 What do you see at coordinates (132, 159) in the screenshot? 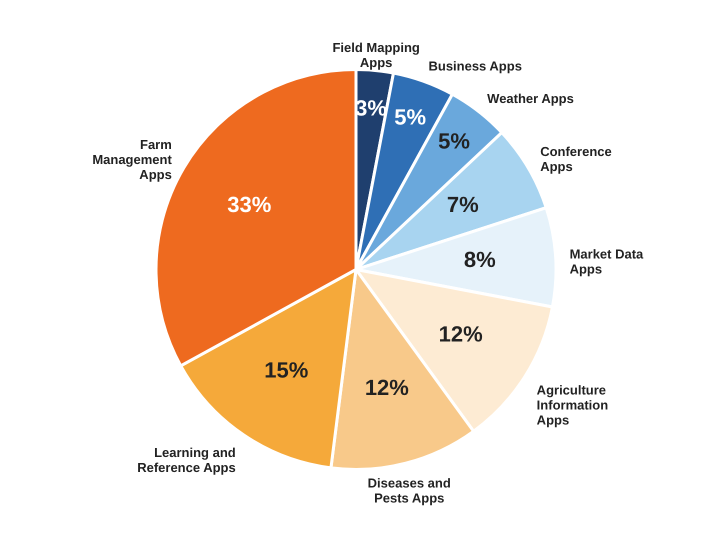
I see `slice-label: Farm Management Apps` at bounding box center [132, 159].